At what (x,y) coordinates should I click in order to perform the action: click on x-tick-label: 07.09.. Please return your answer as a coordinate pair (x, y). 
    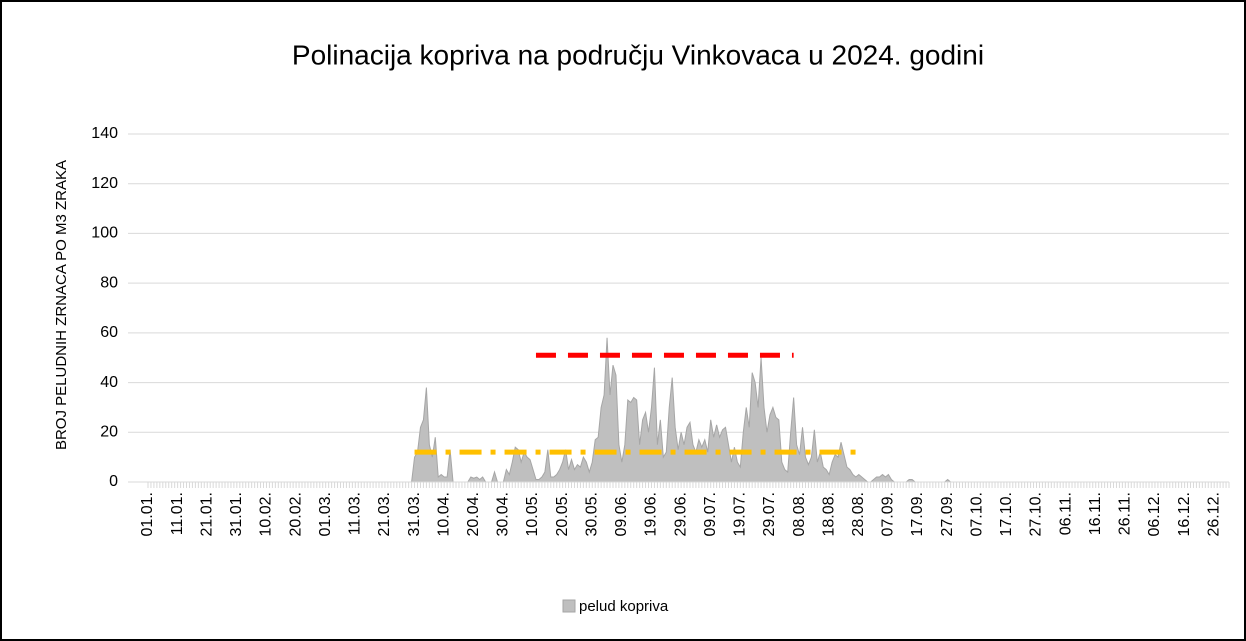
    Looking at the image, I should click on (888, 514).